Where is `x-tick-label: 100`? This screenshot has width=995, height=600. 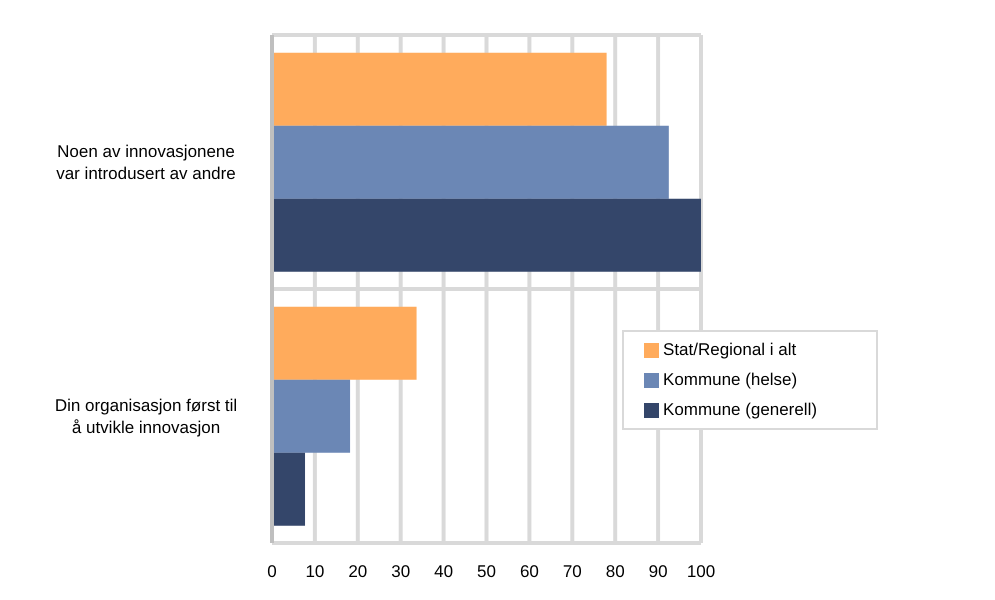
x-tick-label: 100 is located at coordinates (701, 572).